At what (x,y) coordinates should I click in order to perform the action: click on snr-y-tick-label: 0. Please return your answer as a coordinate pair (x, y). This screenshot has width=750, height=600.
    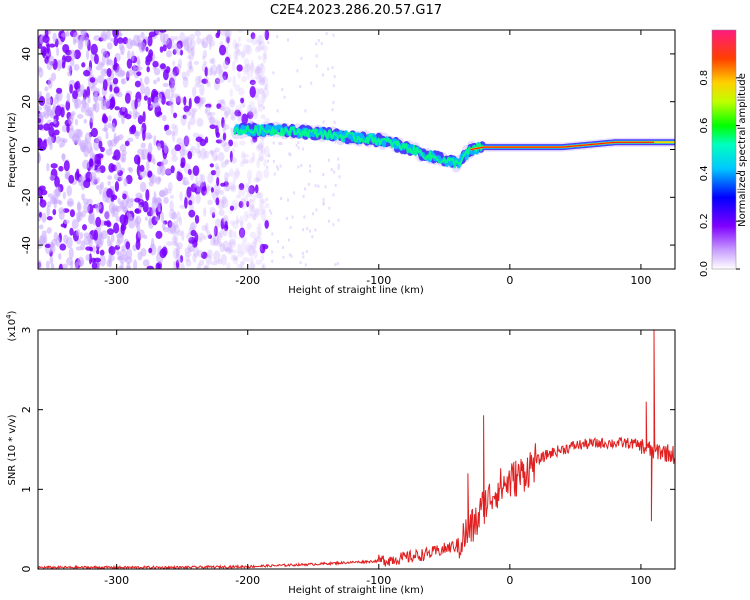
    Looking at the image, I should click on (26, 569).